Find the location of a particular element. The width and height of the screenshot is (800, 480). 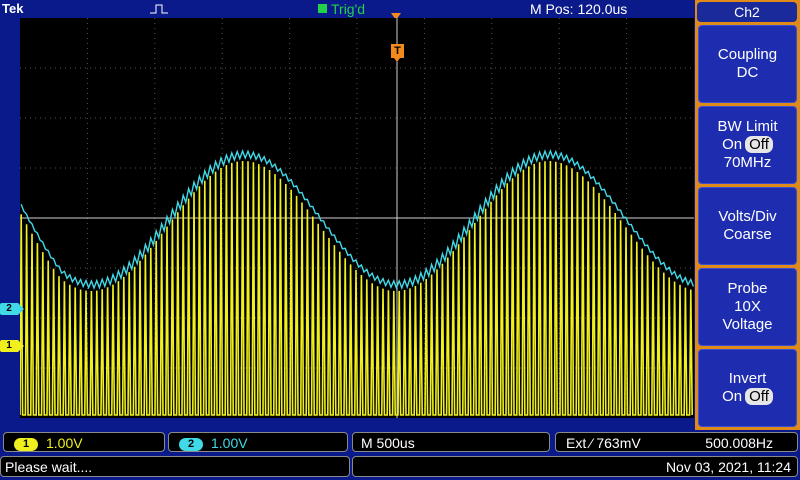

ch1-ground-marker: 1 is located at coordinates (9, 346).